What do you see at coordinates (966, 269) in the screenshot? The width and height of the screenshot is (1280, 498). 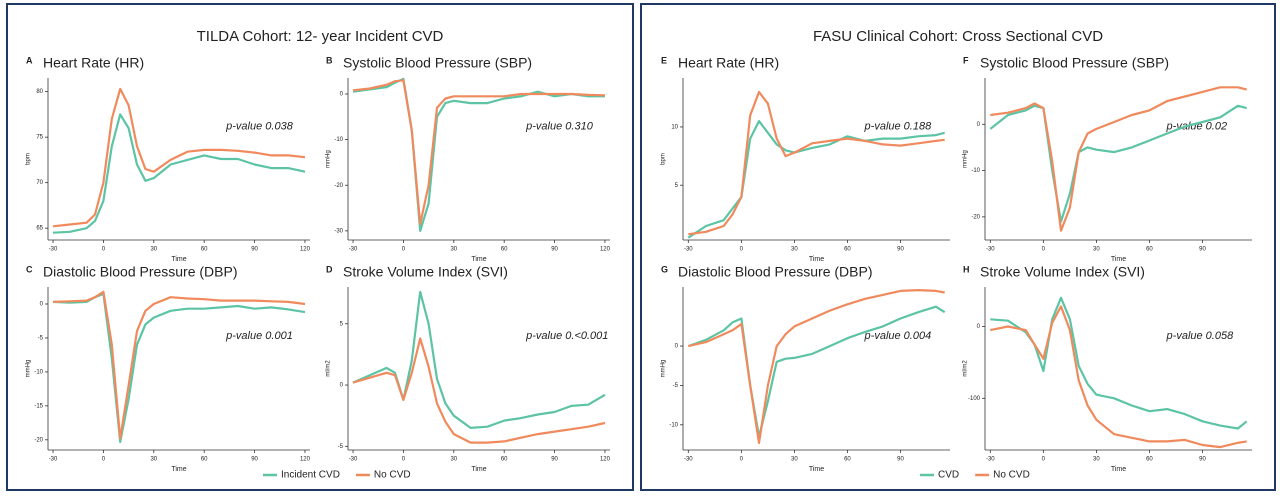 I see `panel-label: H` at bounding box center [966, 269].